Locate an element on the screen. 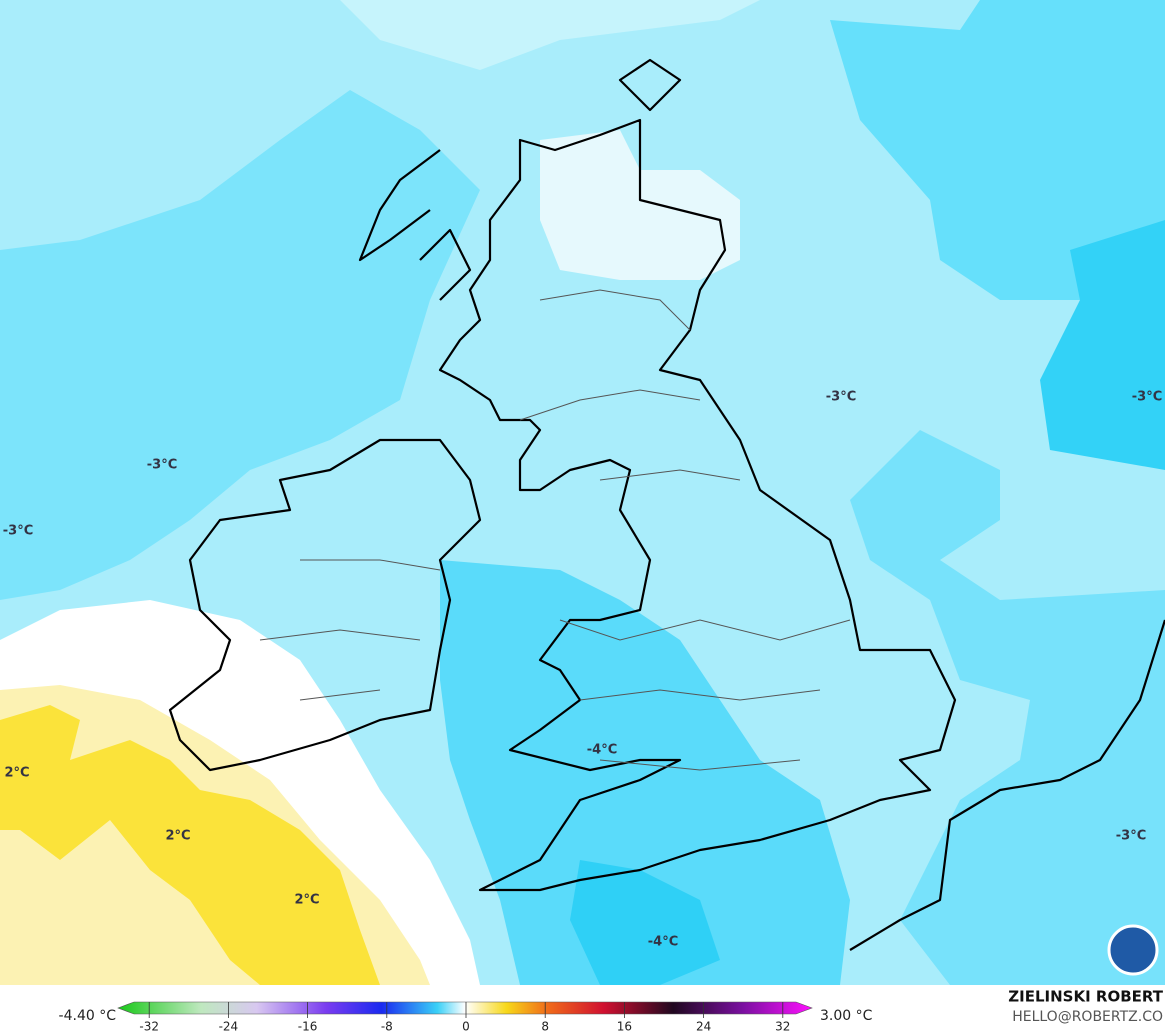 The image size is (1165, 1035). credit-name: ZIELINSKI ROBERT is located at coordinates (1085, 997).